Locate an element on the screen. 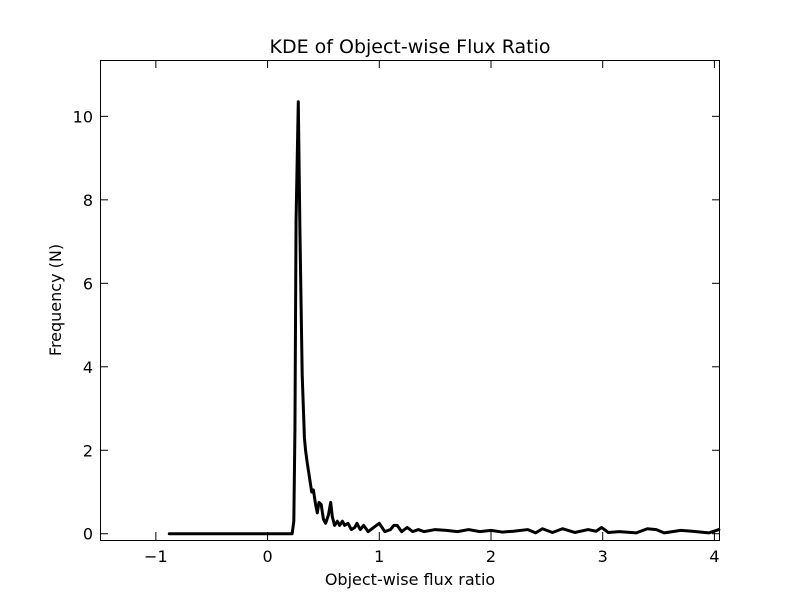  chart-title: KDE of Object-wise Flux Ratio is located at coordinates (410, 47).